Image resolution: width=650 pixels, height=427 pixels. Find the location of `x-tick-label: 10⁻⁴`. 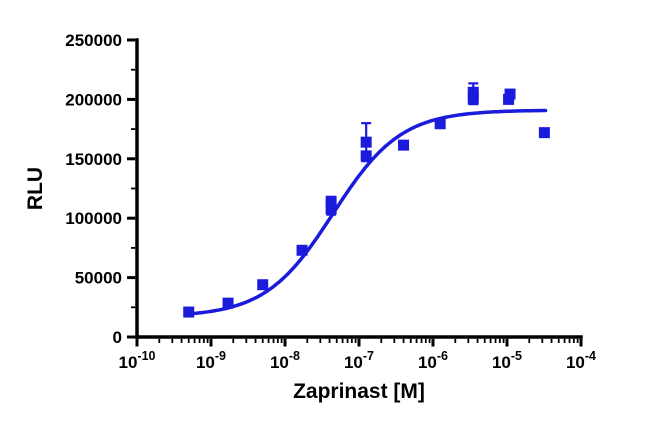

x-tick-label: 10⁻⁴ is located at coordinates (581, 360).